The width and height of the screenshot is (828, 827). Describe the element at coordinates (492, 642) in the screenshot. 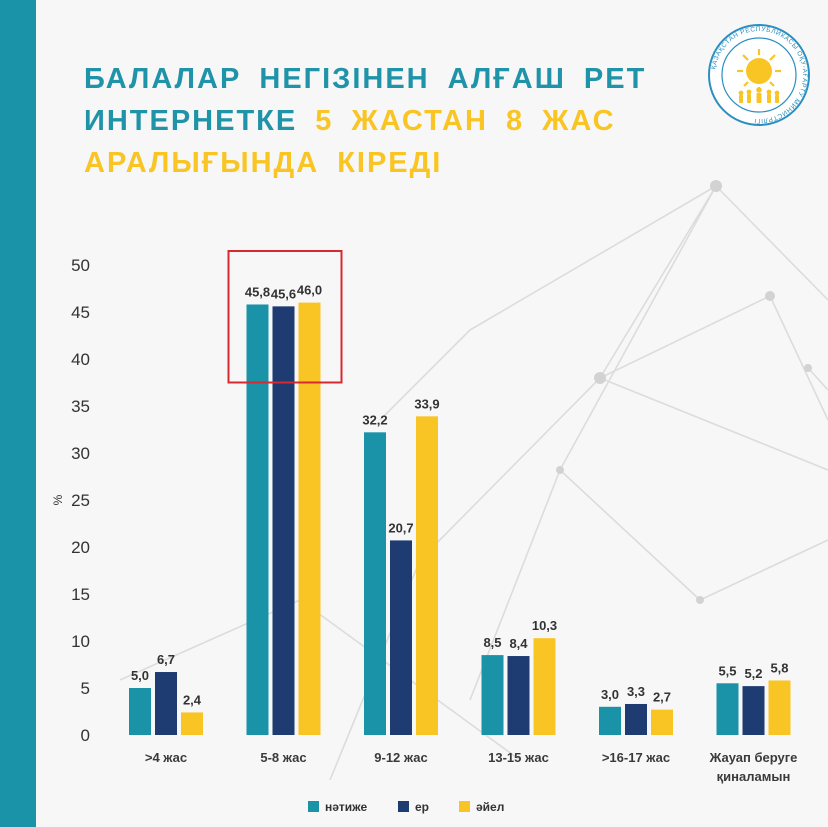

I see `data-label: 8,5` at that location.